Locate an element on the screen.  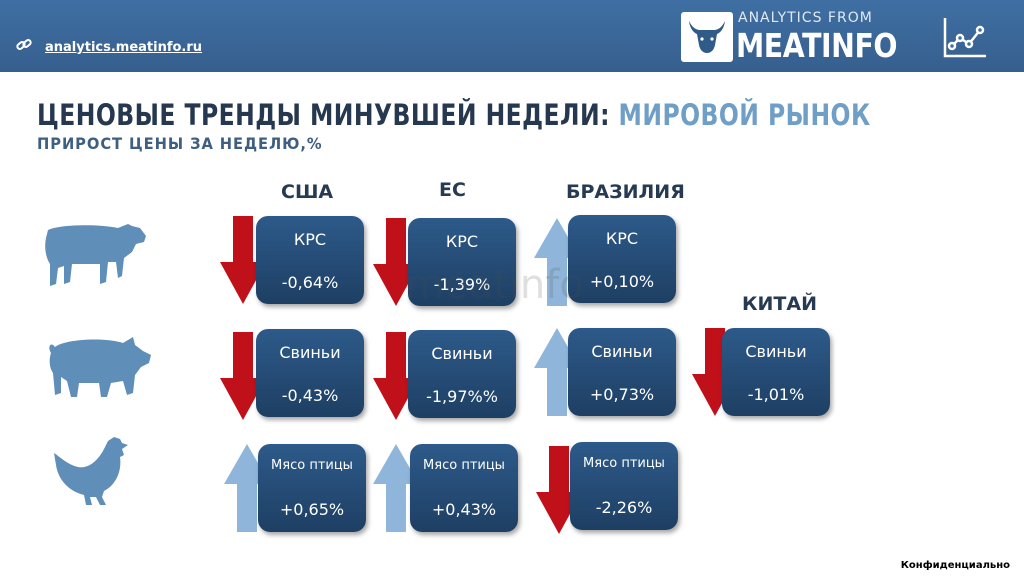
card-eu-beef: КРС -1,39% is located at coordinates (462, 262).